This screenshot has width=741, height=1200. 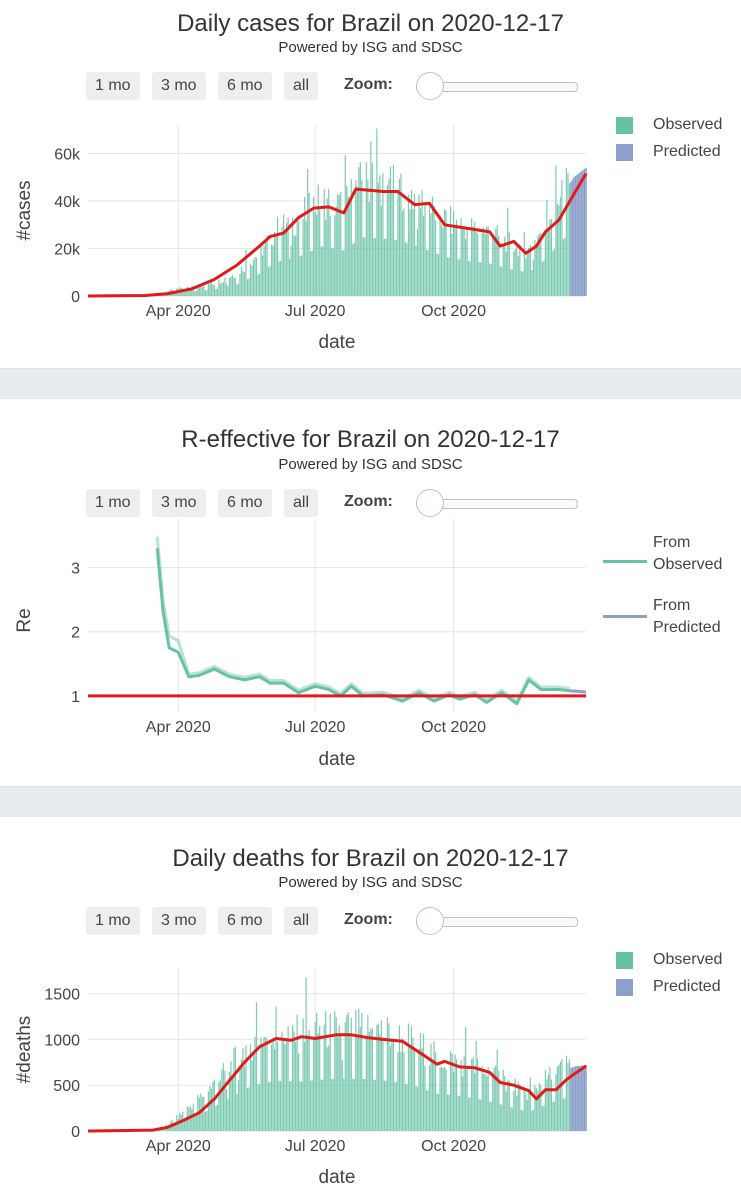 What do you see at coordinates (672, 542) in the screenshot?
I see `legend-label-observed-1: From` at bounding box center [672, 542].